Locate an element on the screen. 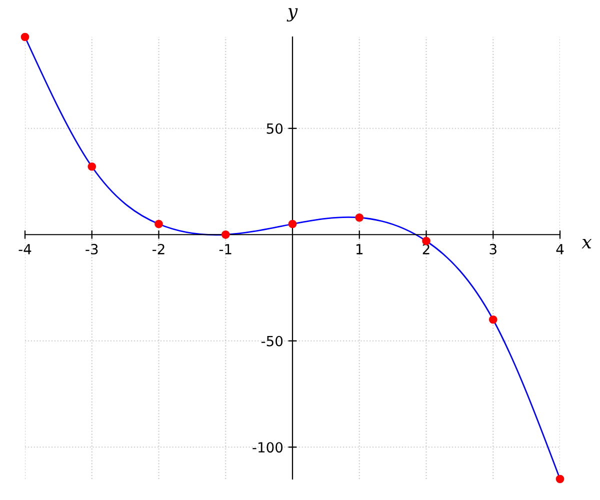 Image resolution: width=600 pixels, height=500 pixels. x-tick-label: -4 is located at coordinates (25, 249).